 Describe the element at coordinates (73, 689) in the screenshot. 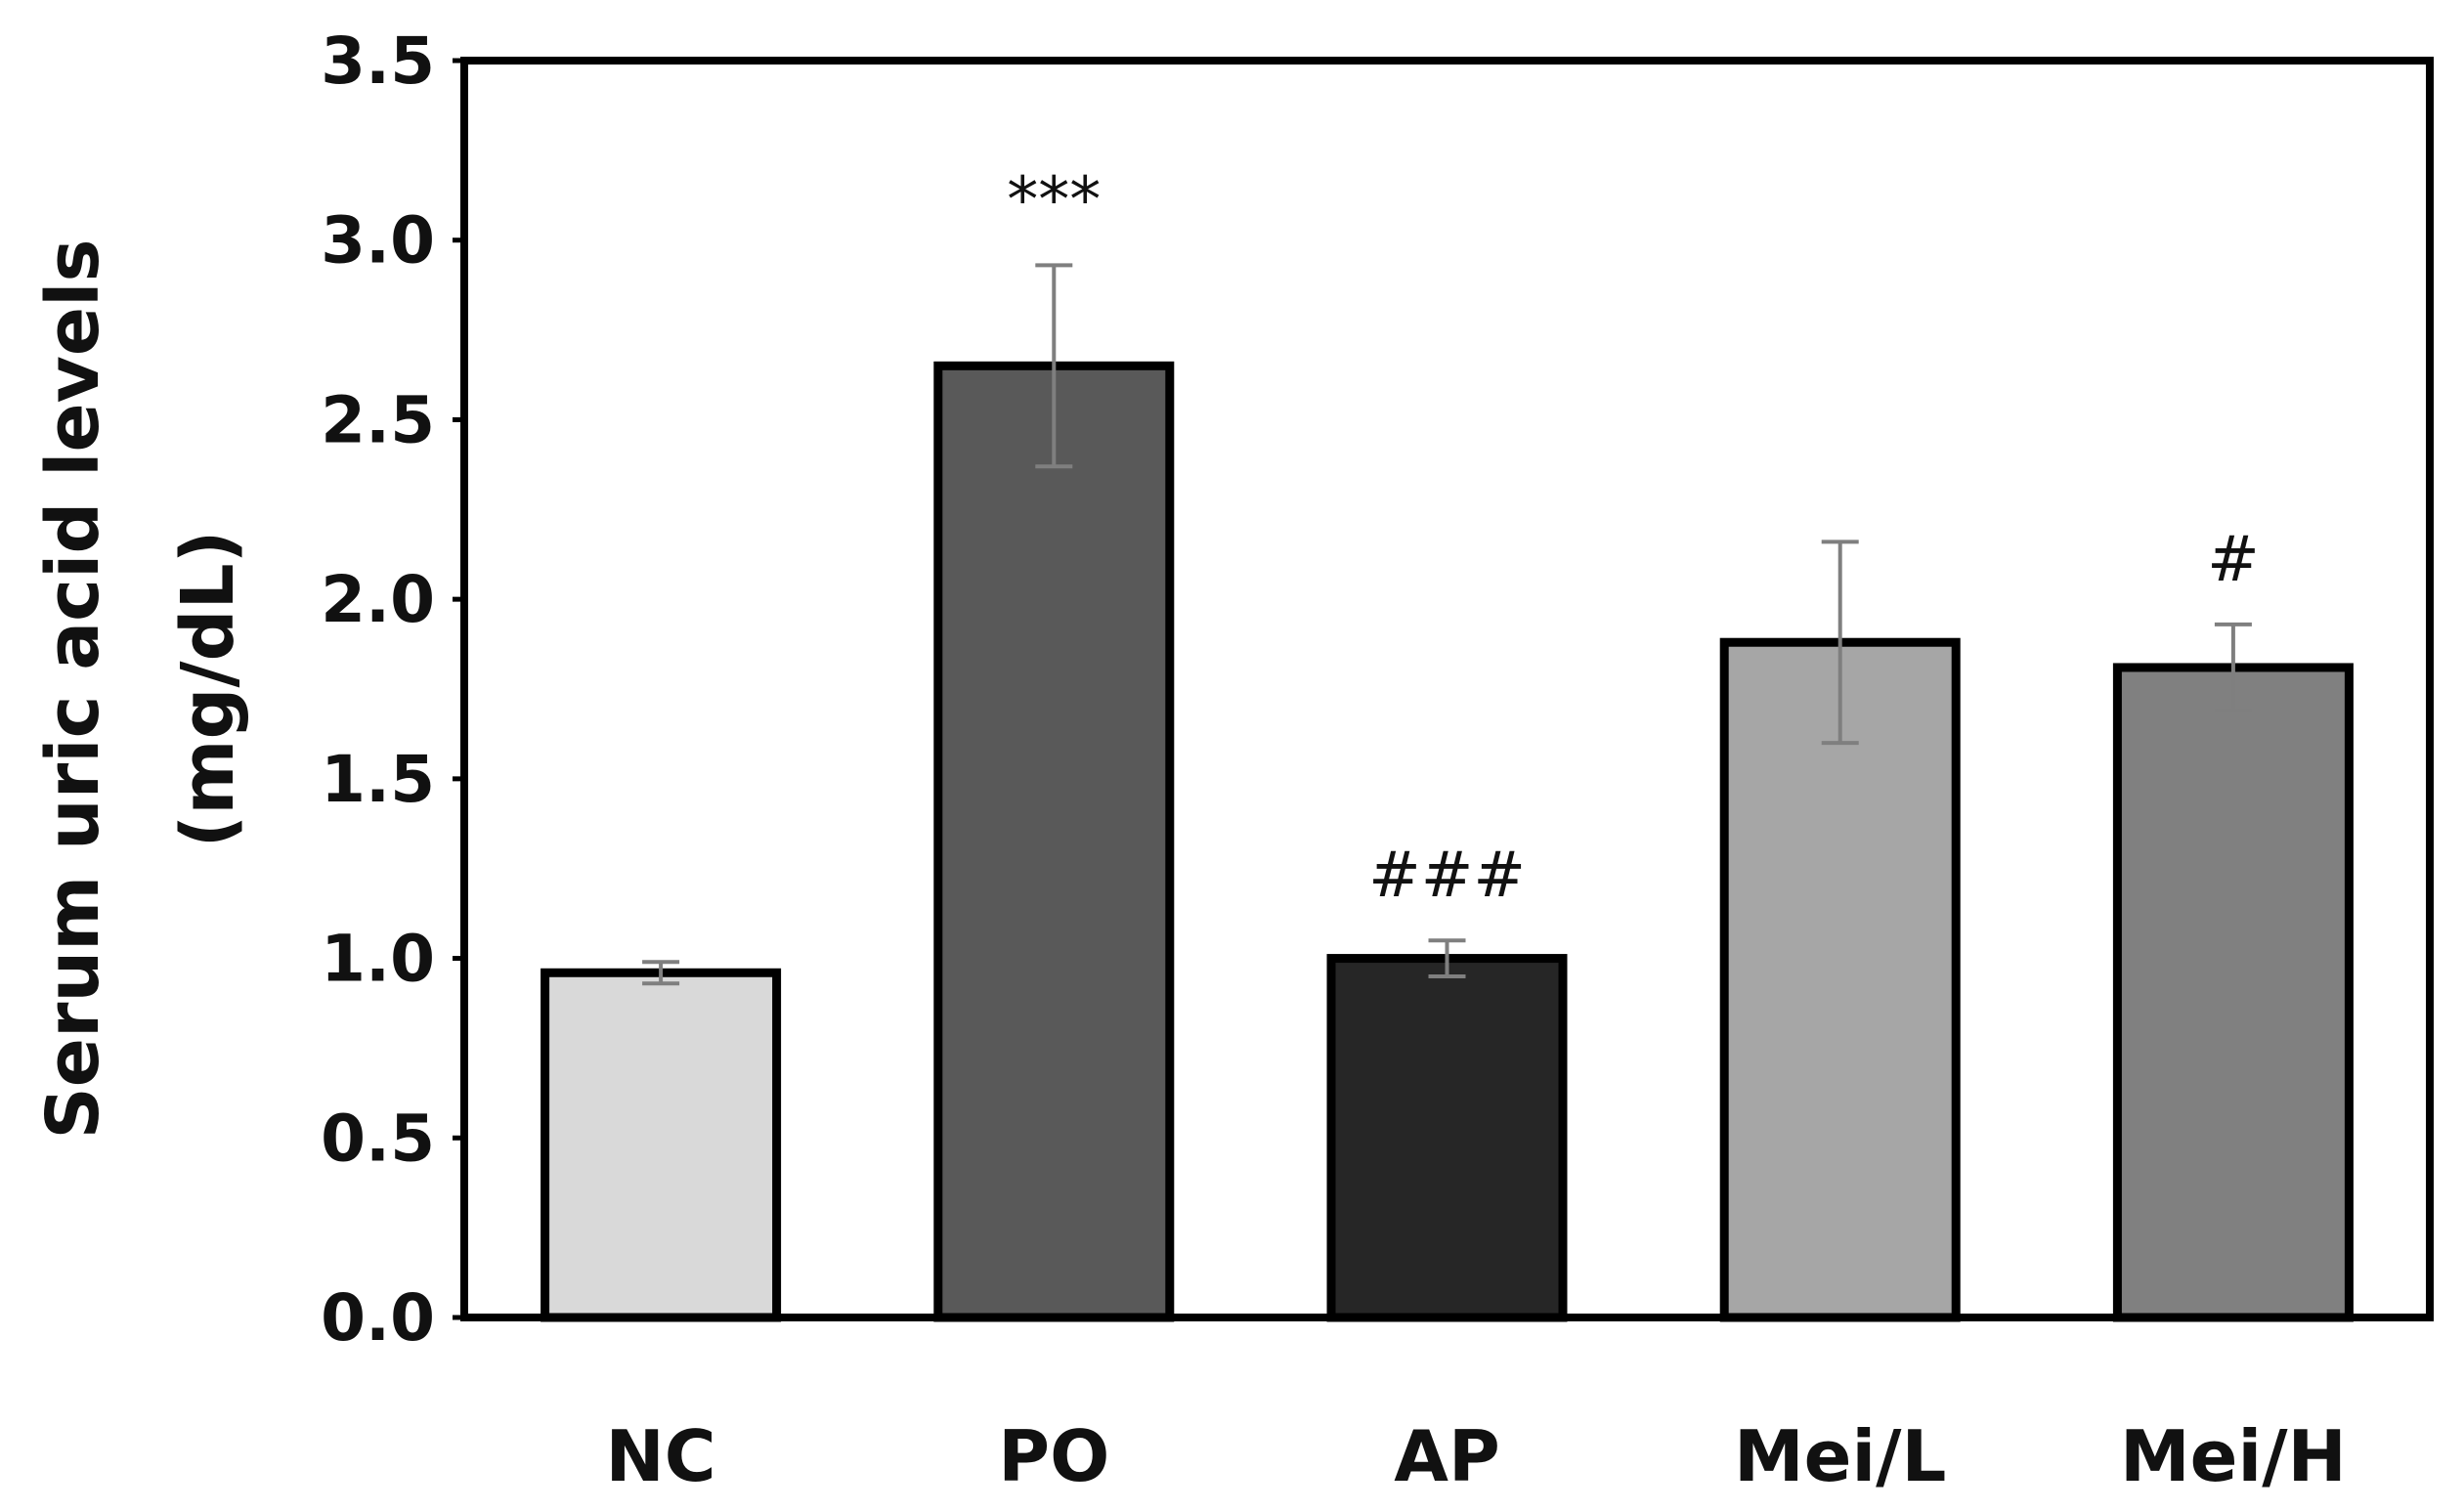

I see `y-axis-title: Serum uric acid levels` at that location.